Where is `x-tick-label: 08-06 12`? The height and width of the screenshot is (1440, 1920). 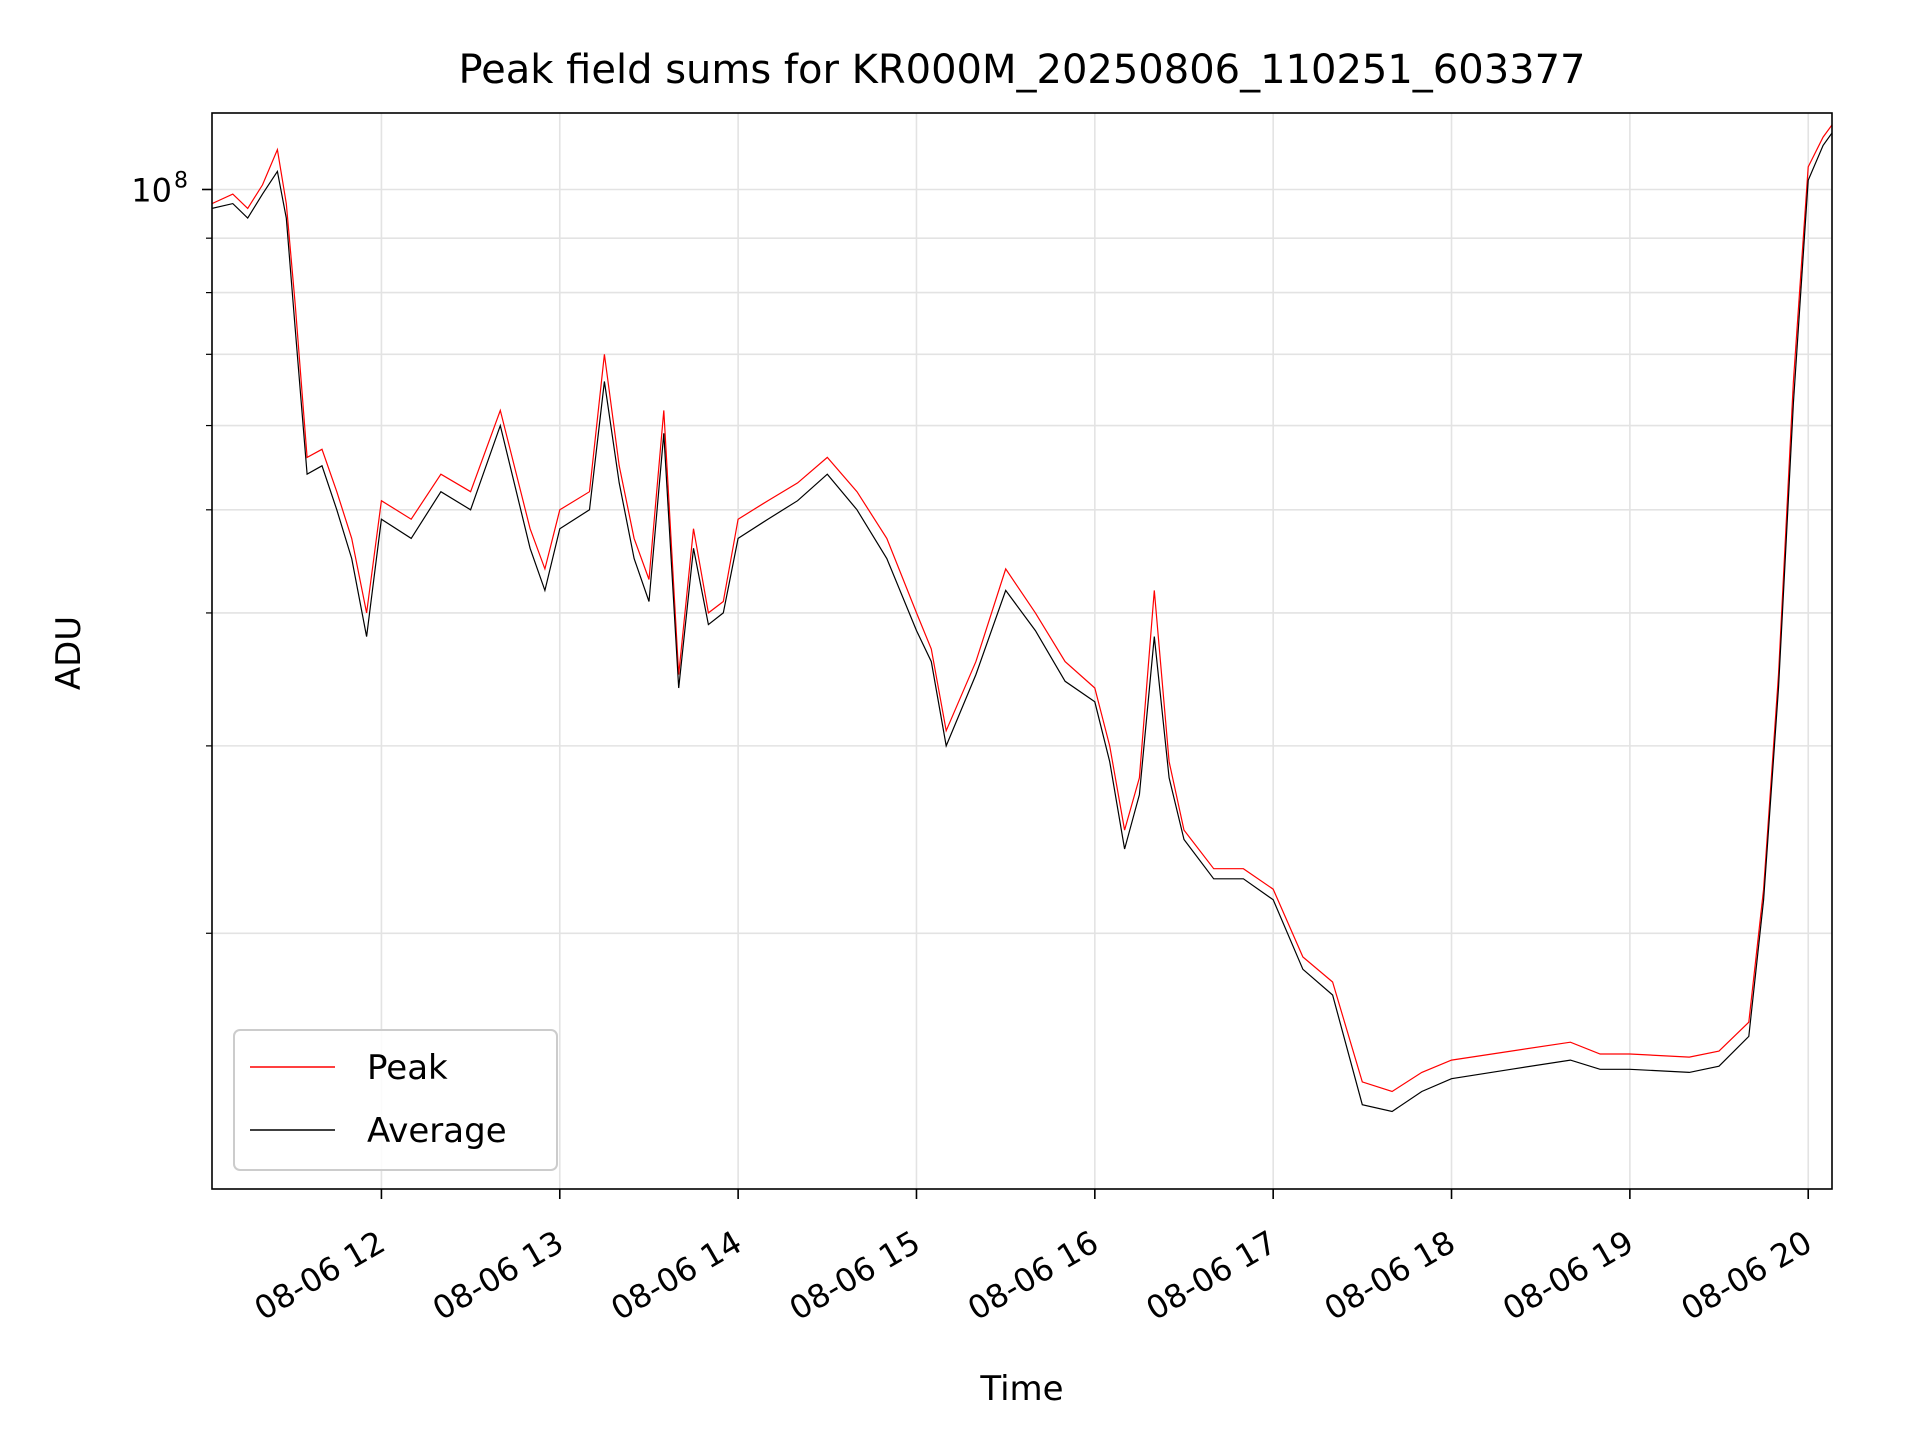 x-tick-label: 08-06 12 is located at coordinates (320, 1275).